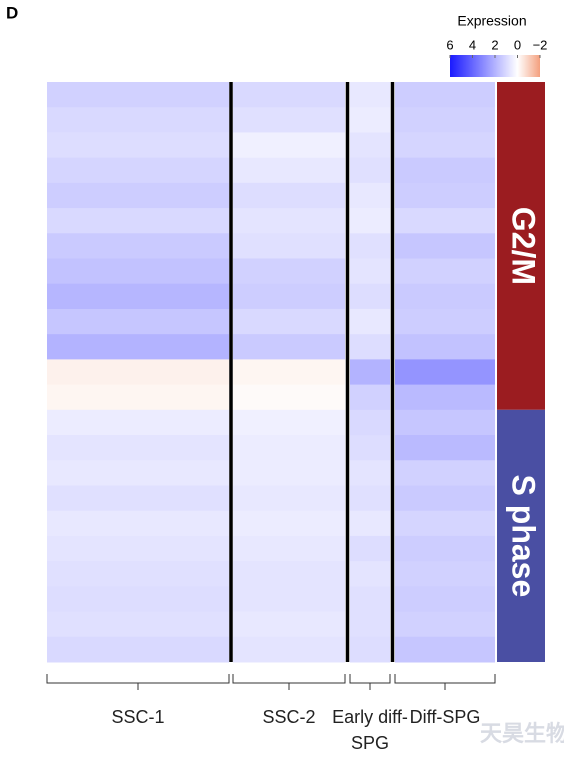  Describe the element at coordinates (449, 44) in the screenshot. I see `colorbar-tick-label: 6` at that location.